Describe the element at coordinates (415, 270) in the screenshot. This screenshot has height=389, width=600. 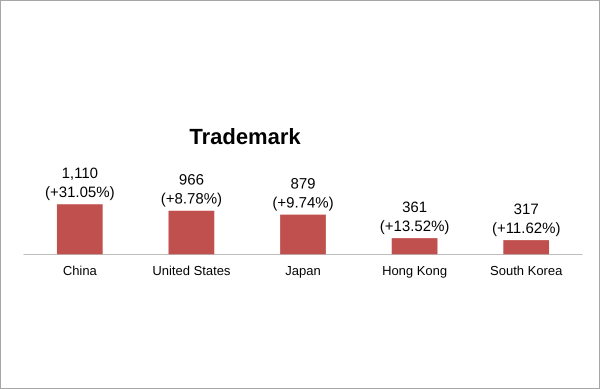
I see `x-tick-label: Hong Kong` at that location.